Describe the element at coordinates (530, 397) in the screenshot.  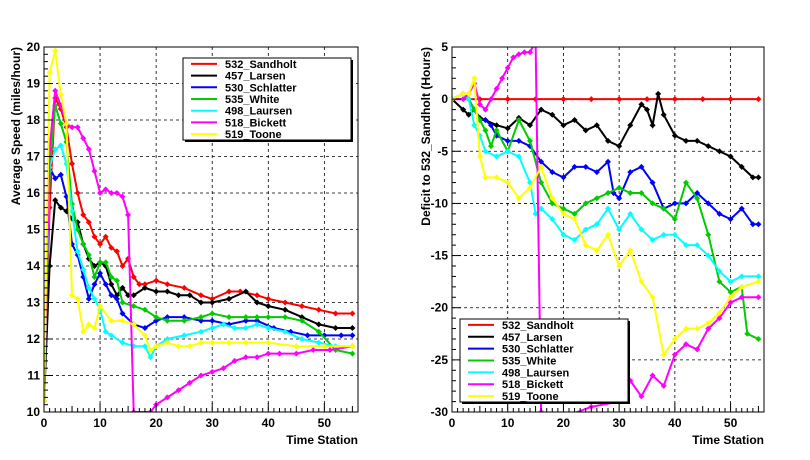
I see `legend-label: 519_Toone` at that location.